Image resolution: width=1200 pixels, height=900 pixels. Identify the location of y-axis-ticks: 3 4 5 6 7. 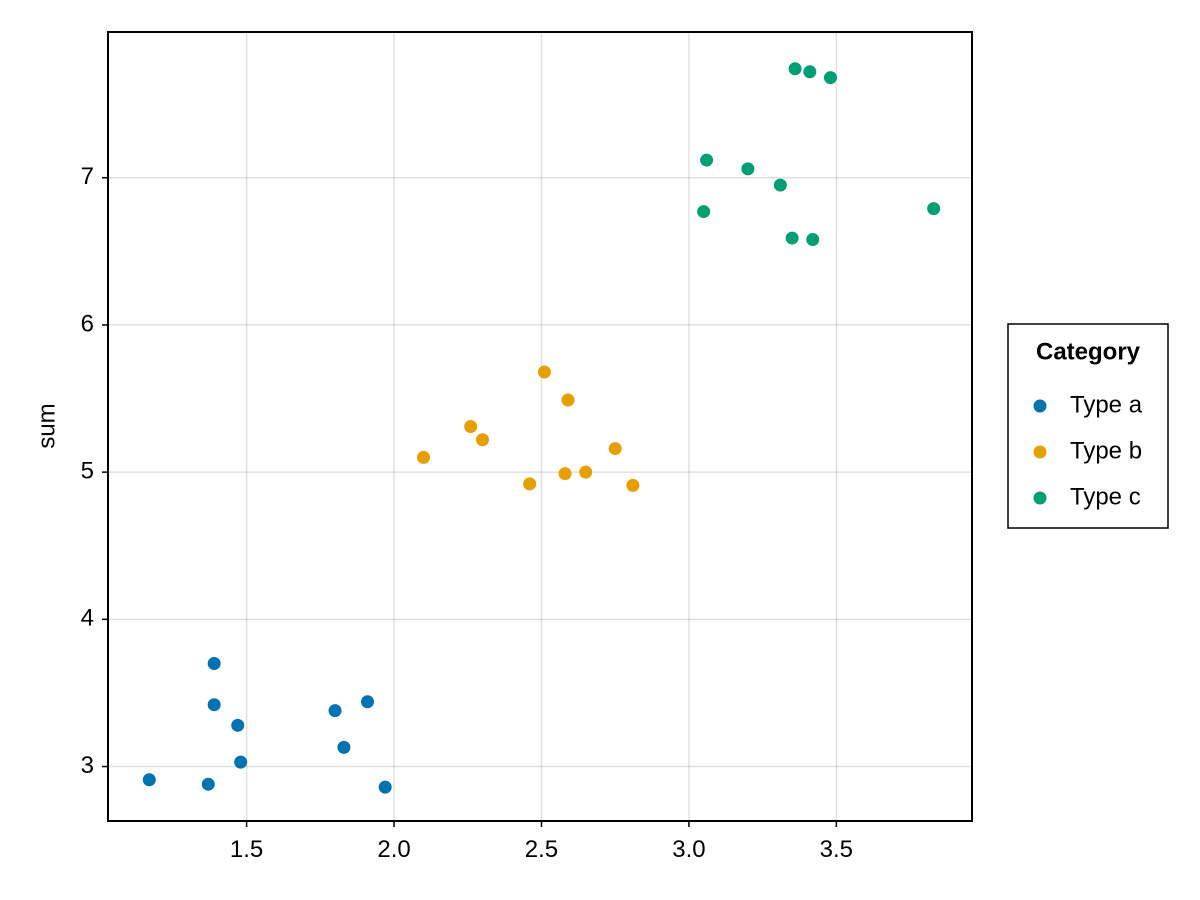
(94, 471).